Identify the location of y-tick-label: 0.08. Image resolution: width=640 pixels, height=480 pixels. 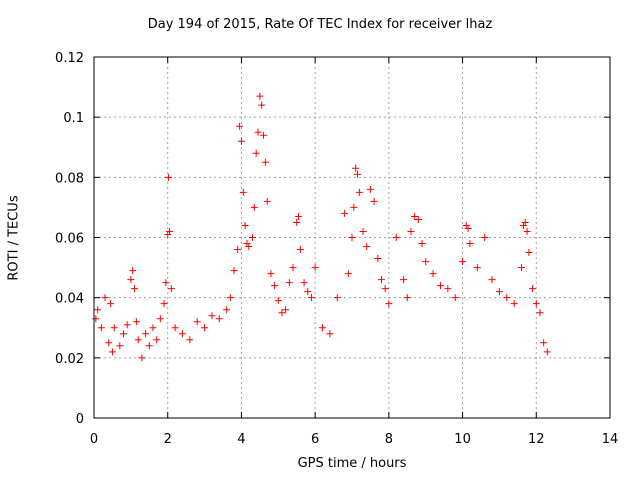
(69, 178).